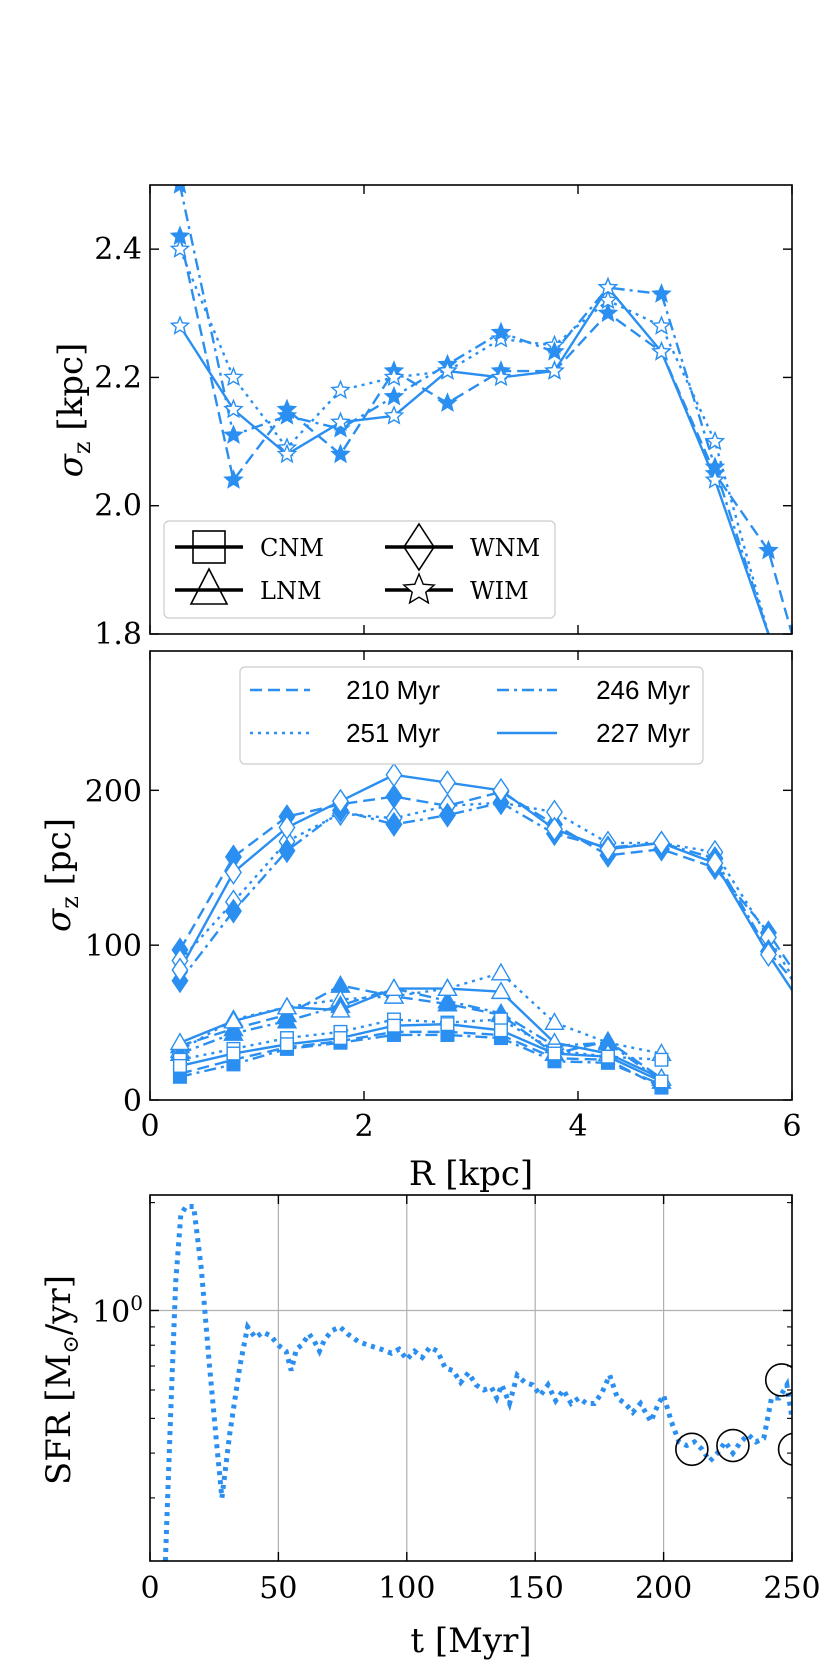  I want to click on top-legend-frame, so click(359, 569).